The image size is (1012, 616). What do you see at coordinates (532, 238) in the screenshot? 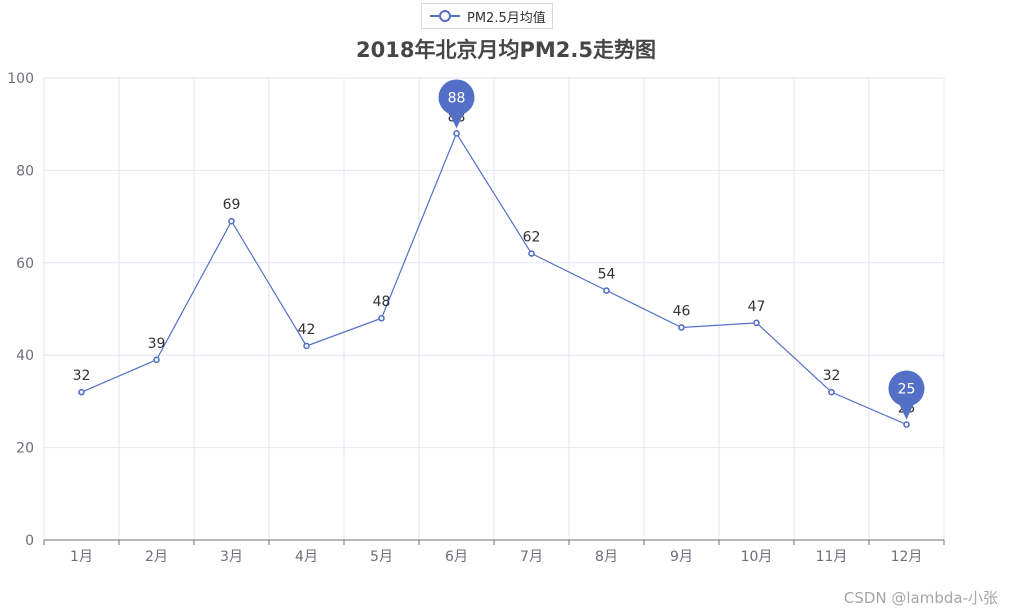
I see `data-label: 62` at bounding box center [532, 238].